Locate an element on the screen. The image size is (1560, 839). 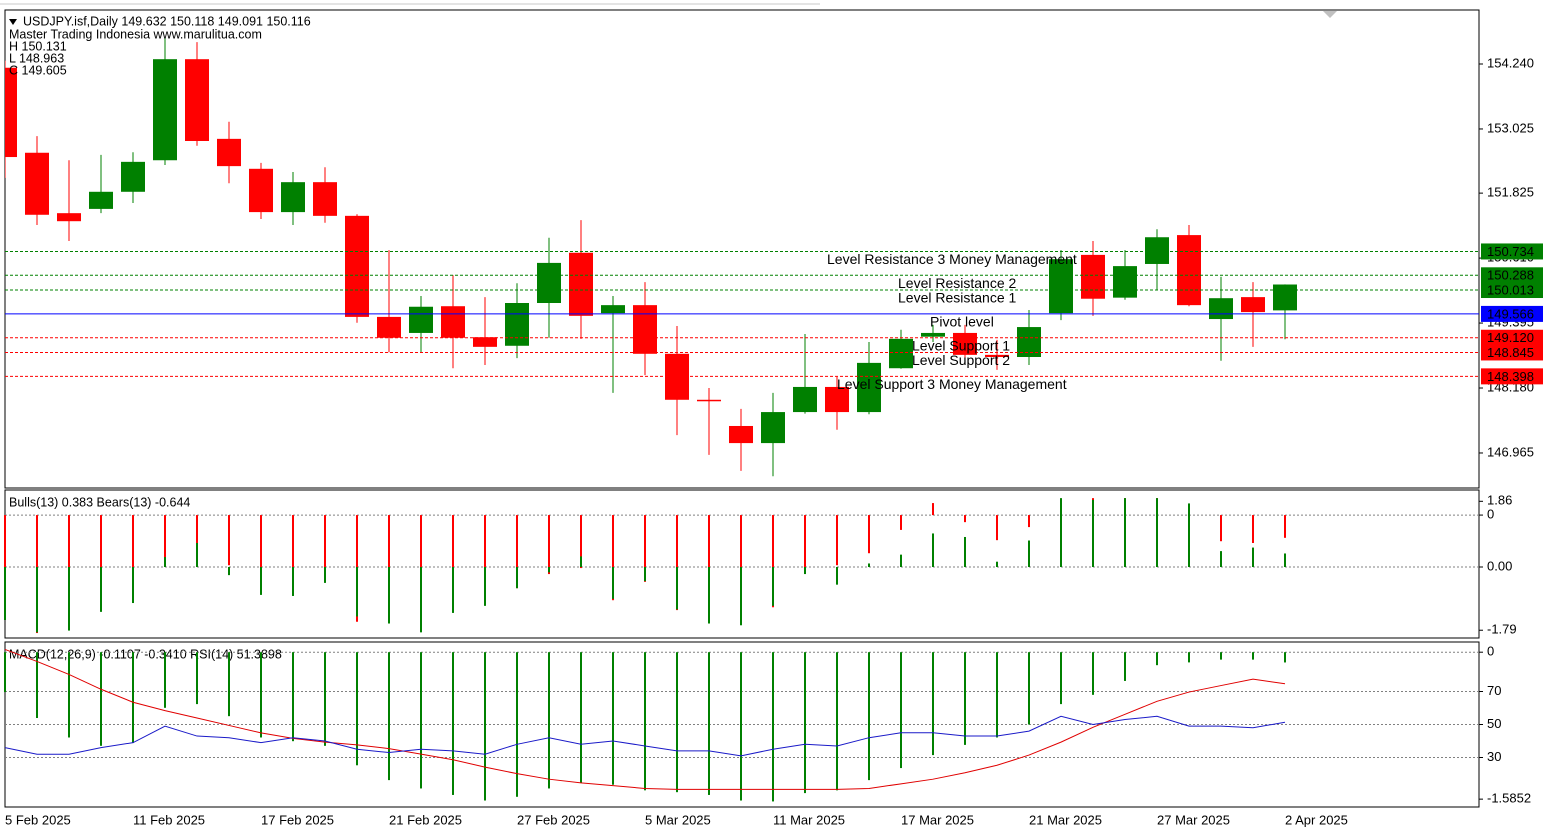
level-name: Level Resistance 3 Money Management is located at coordinates (952, 259).